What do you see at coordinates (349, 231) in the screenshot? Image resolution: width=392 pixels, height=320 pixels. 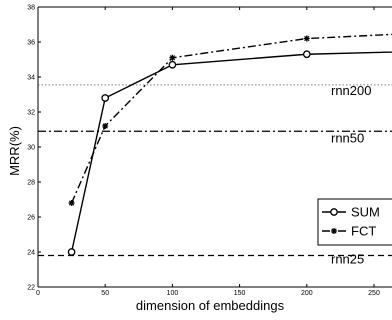 I see `legend-item-fct: FCT` at bounding box center [349, 231].